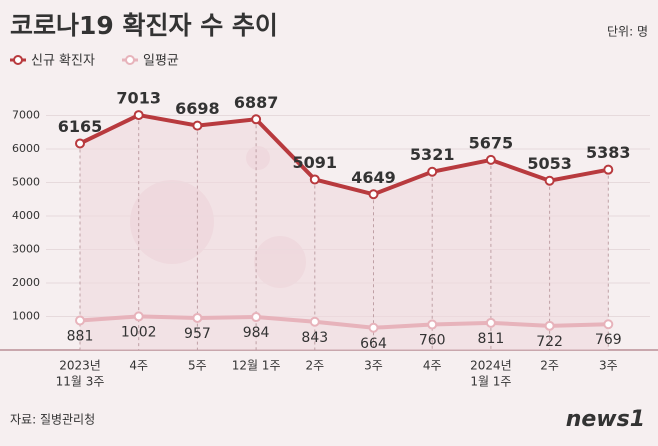 This screenshot has width=658, height=446. I want to click on data-label: 760, so click(432, 341).